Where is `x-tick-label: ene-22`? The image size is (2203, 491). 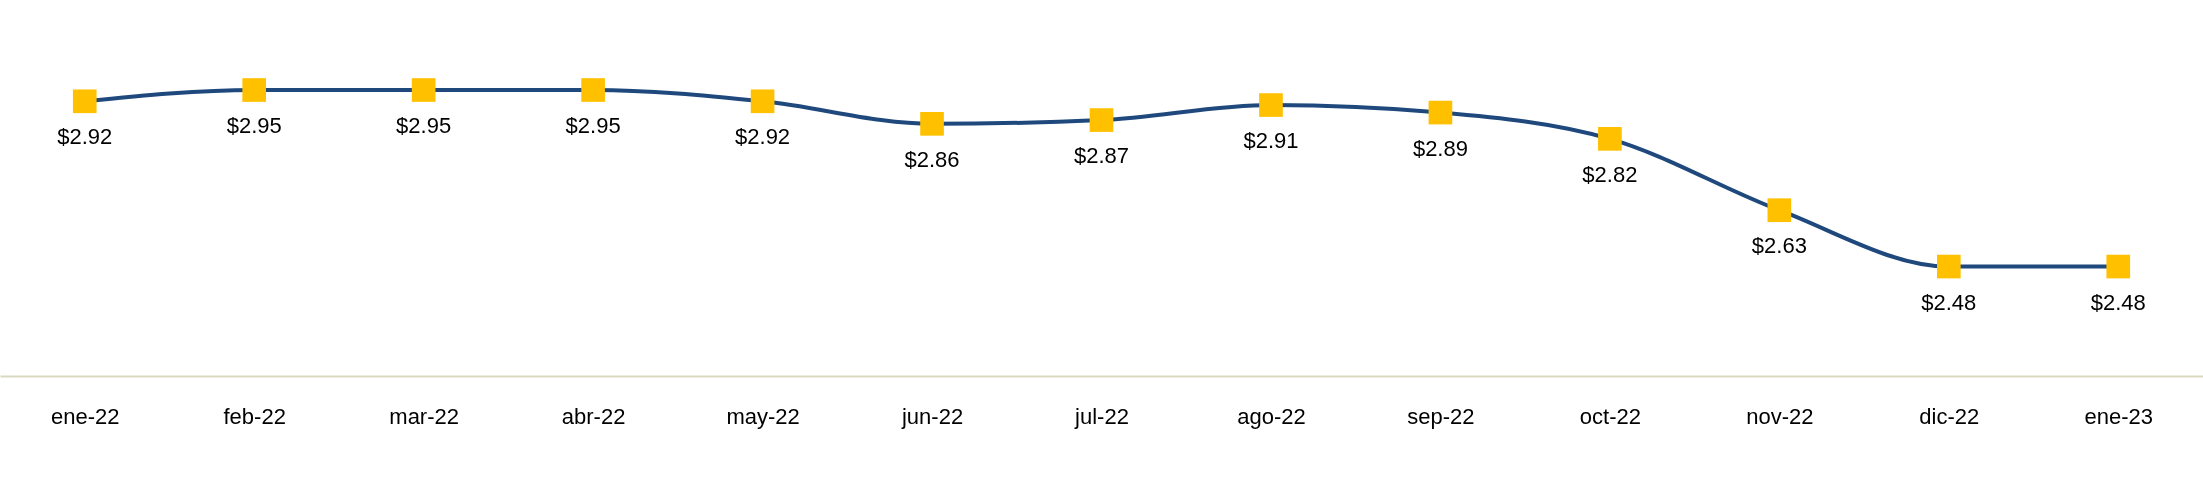 x-tick-label: ene-22 is located at coordinates (85, 416).